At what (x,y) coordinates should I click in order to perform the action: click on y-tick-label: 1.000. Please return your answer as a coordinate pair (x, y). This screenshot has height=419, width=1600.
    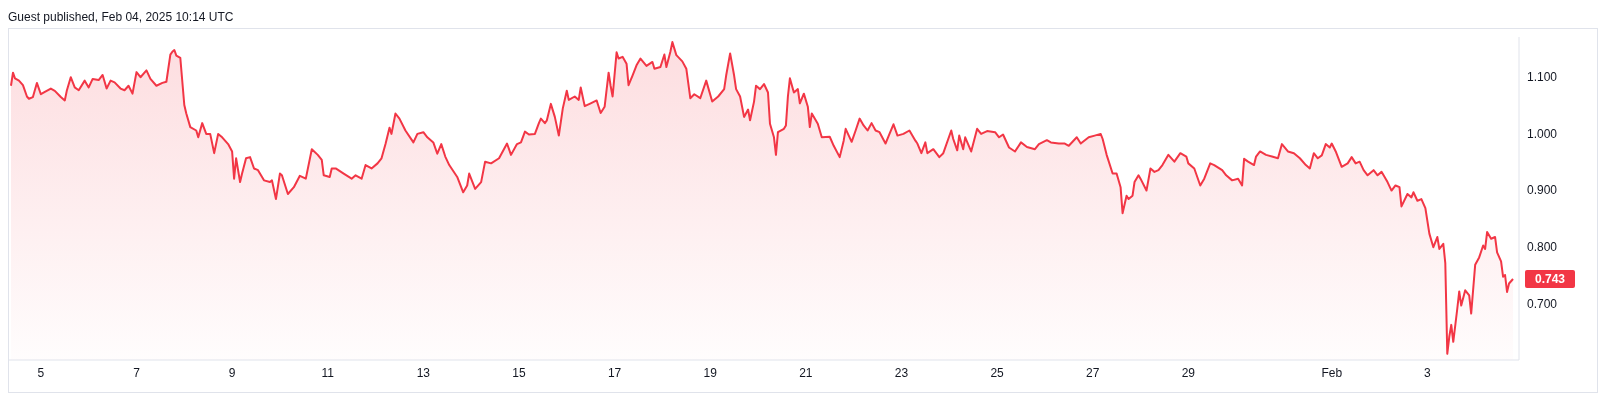
    Looking at the image, I should click on (1542, 133).